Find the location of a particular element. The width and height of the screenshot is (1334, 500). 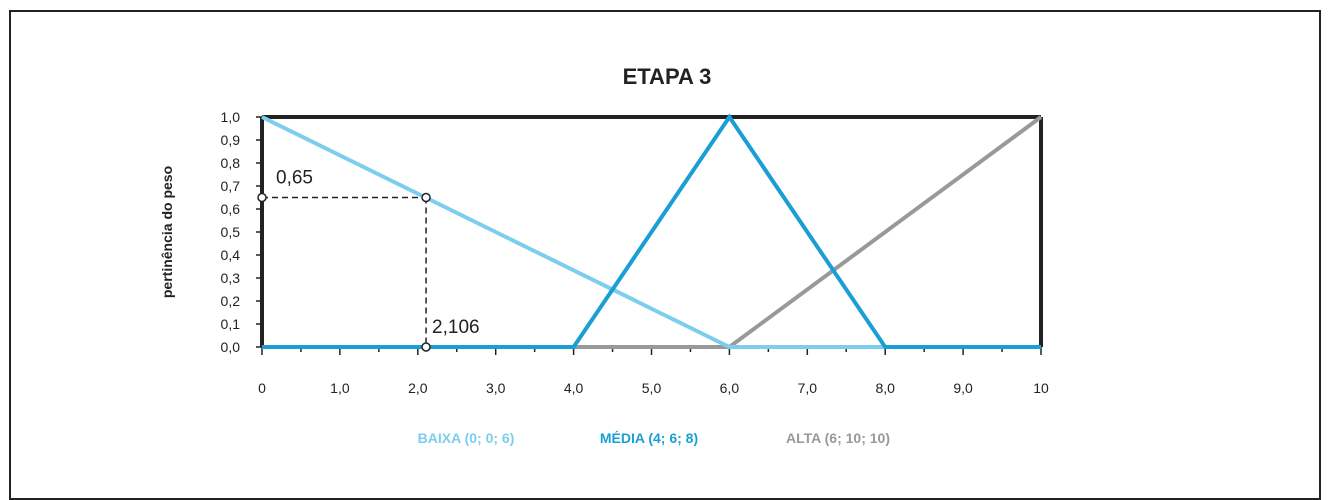

y-tick-label: 0,8 is located at coordinates (231, 163).